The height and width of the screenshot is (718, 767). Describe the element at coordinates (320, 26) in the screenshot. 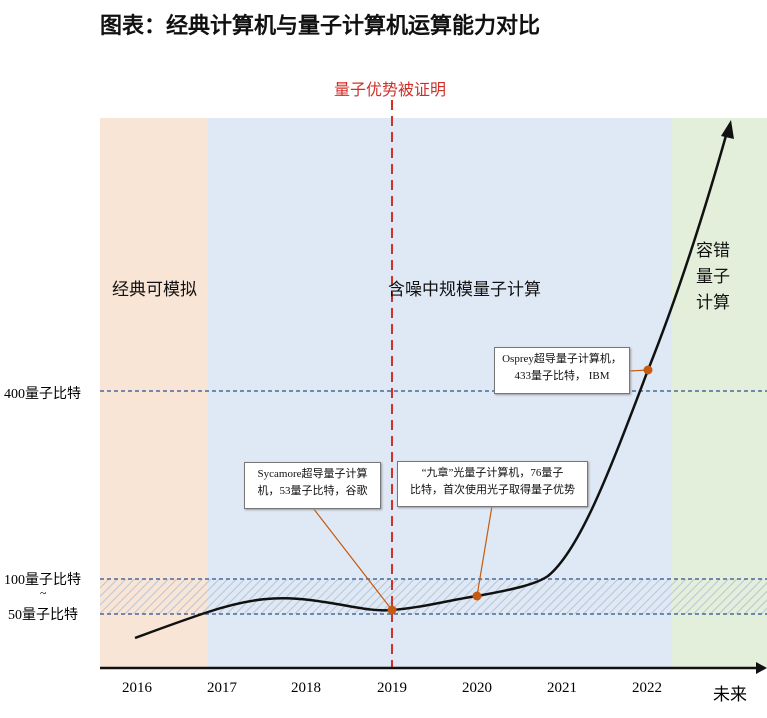

I see `chart-title: 图表：经典计算机与量子计算机运算能力对比` at that location.